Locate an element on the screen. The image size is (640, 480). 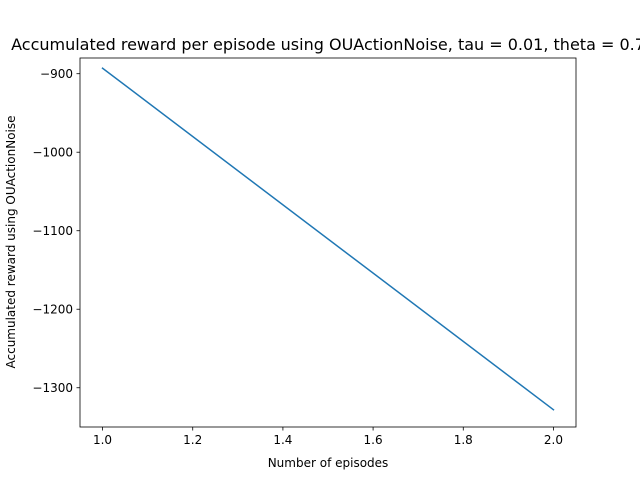
x-tick-label: 1.8 is located at coordinates (463, 440).